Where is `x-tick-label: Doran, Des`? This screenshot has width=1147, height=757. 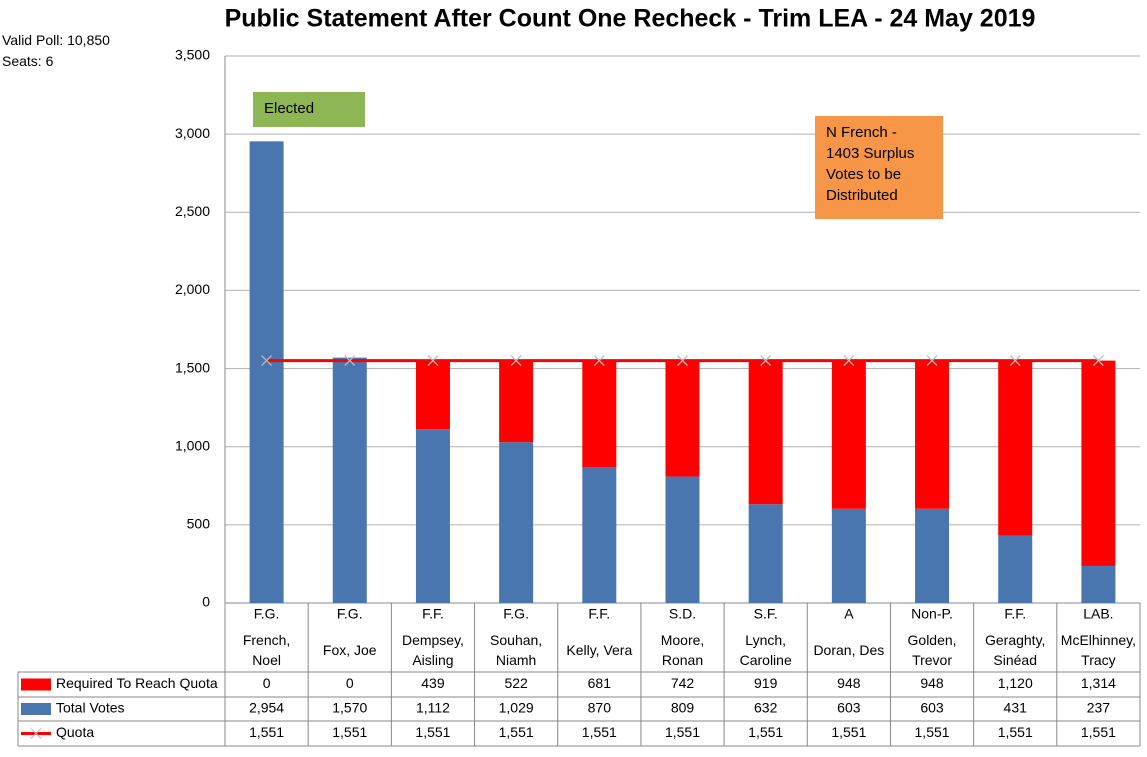
x-tick-label: Doran, Des is located at coordinates (849, 650).